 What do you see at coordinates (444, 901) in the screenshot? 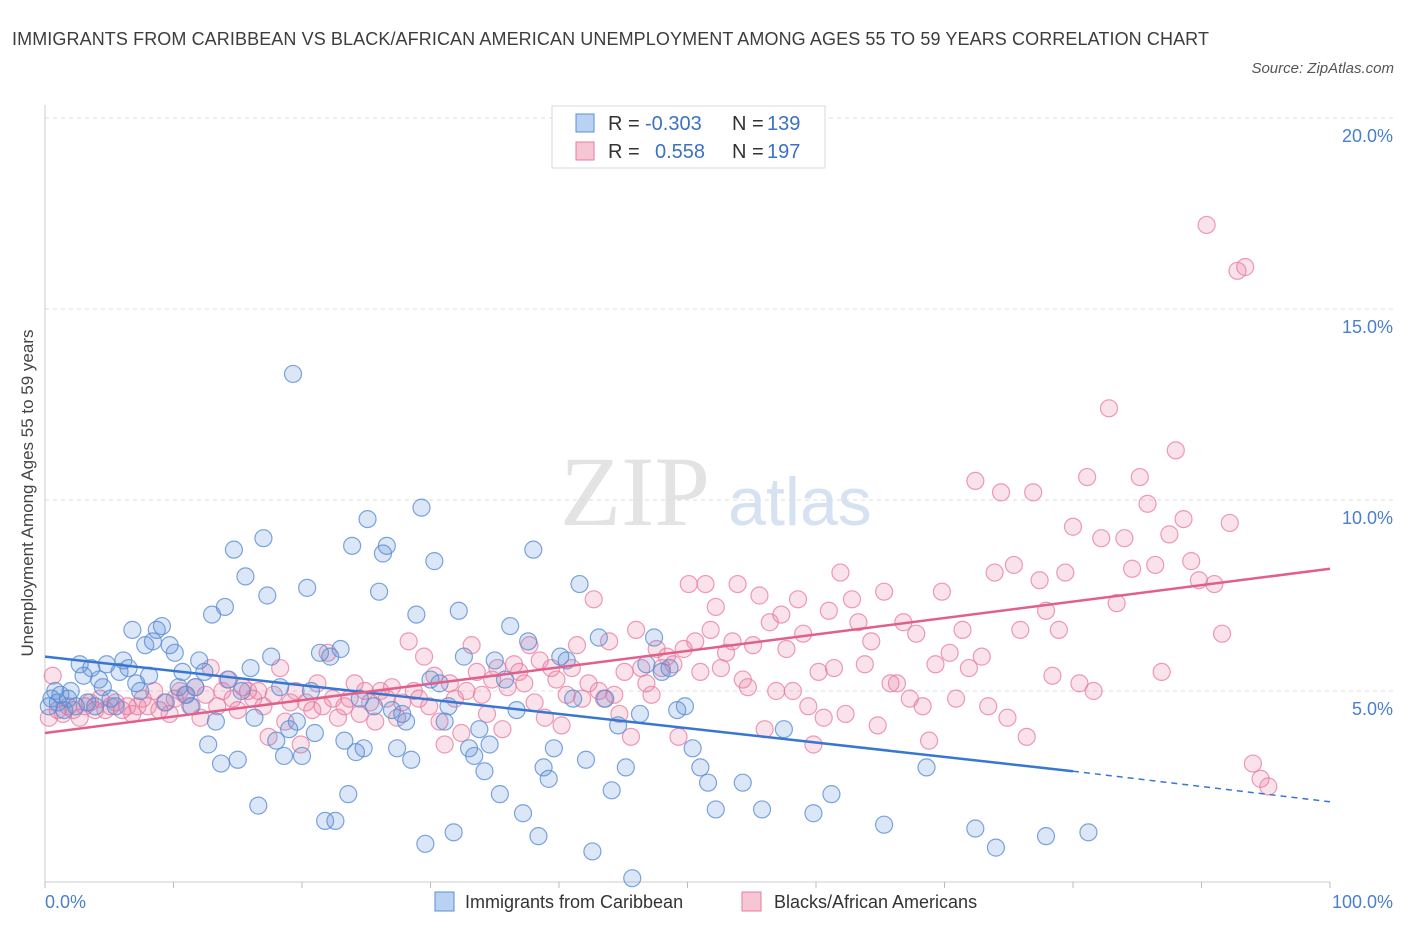
I see `bottom-legend-blue-swatch` at bounding box center [444, 901].